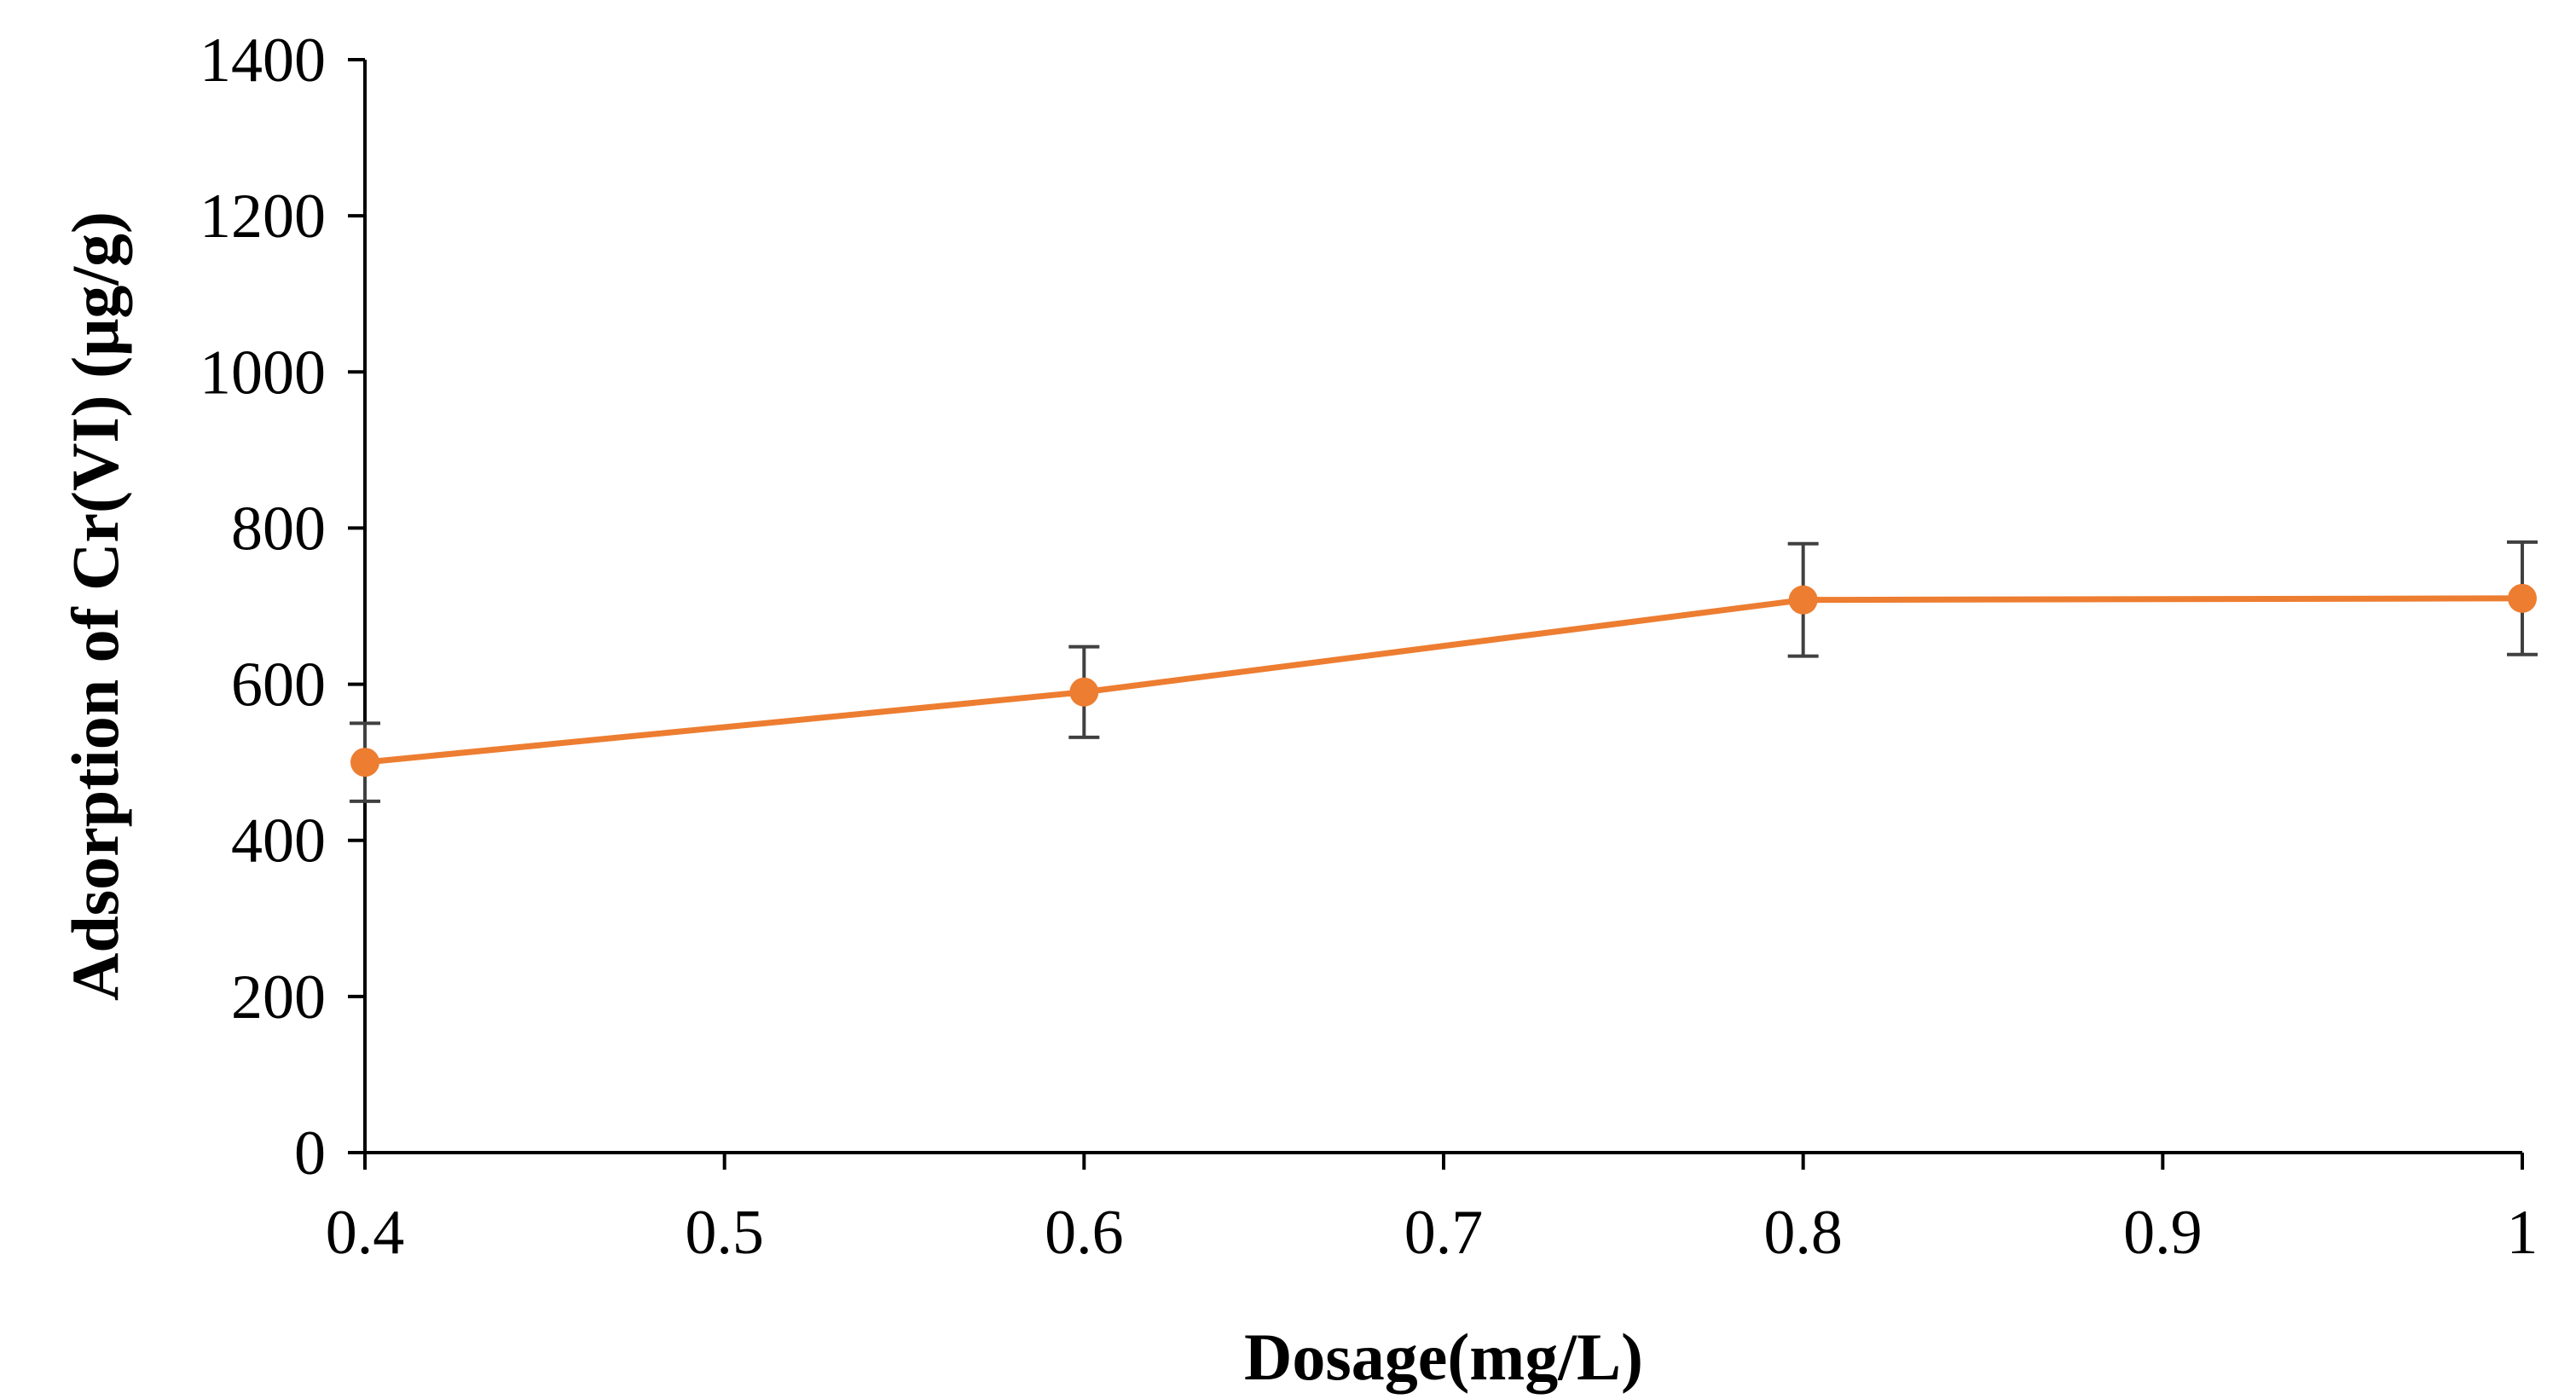 This screenshot has width=2576, height=1399. What do you see at coordinates (1084, 1233) in the screenshot?
I see `x-tick-label: 0.6` at bounding box center [1084, 1233].